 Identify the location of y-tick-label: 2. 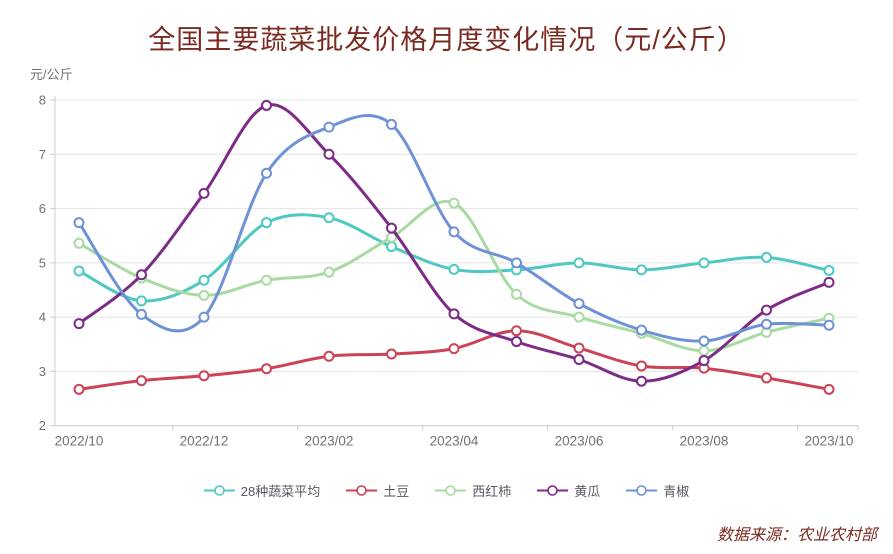
(42, 425).